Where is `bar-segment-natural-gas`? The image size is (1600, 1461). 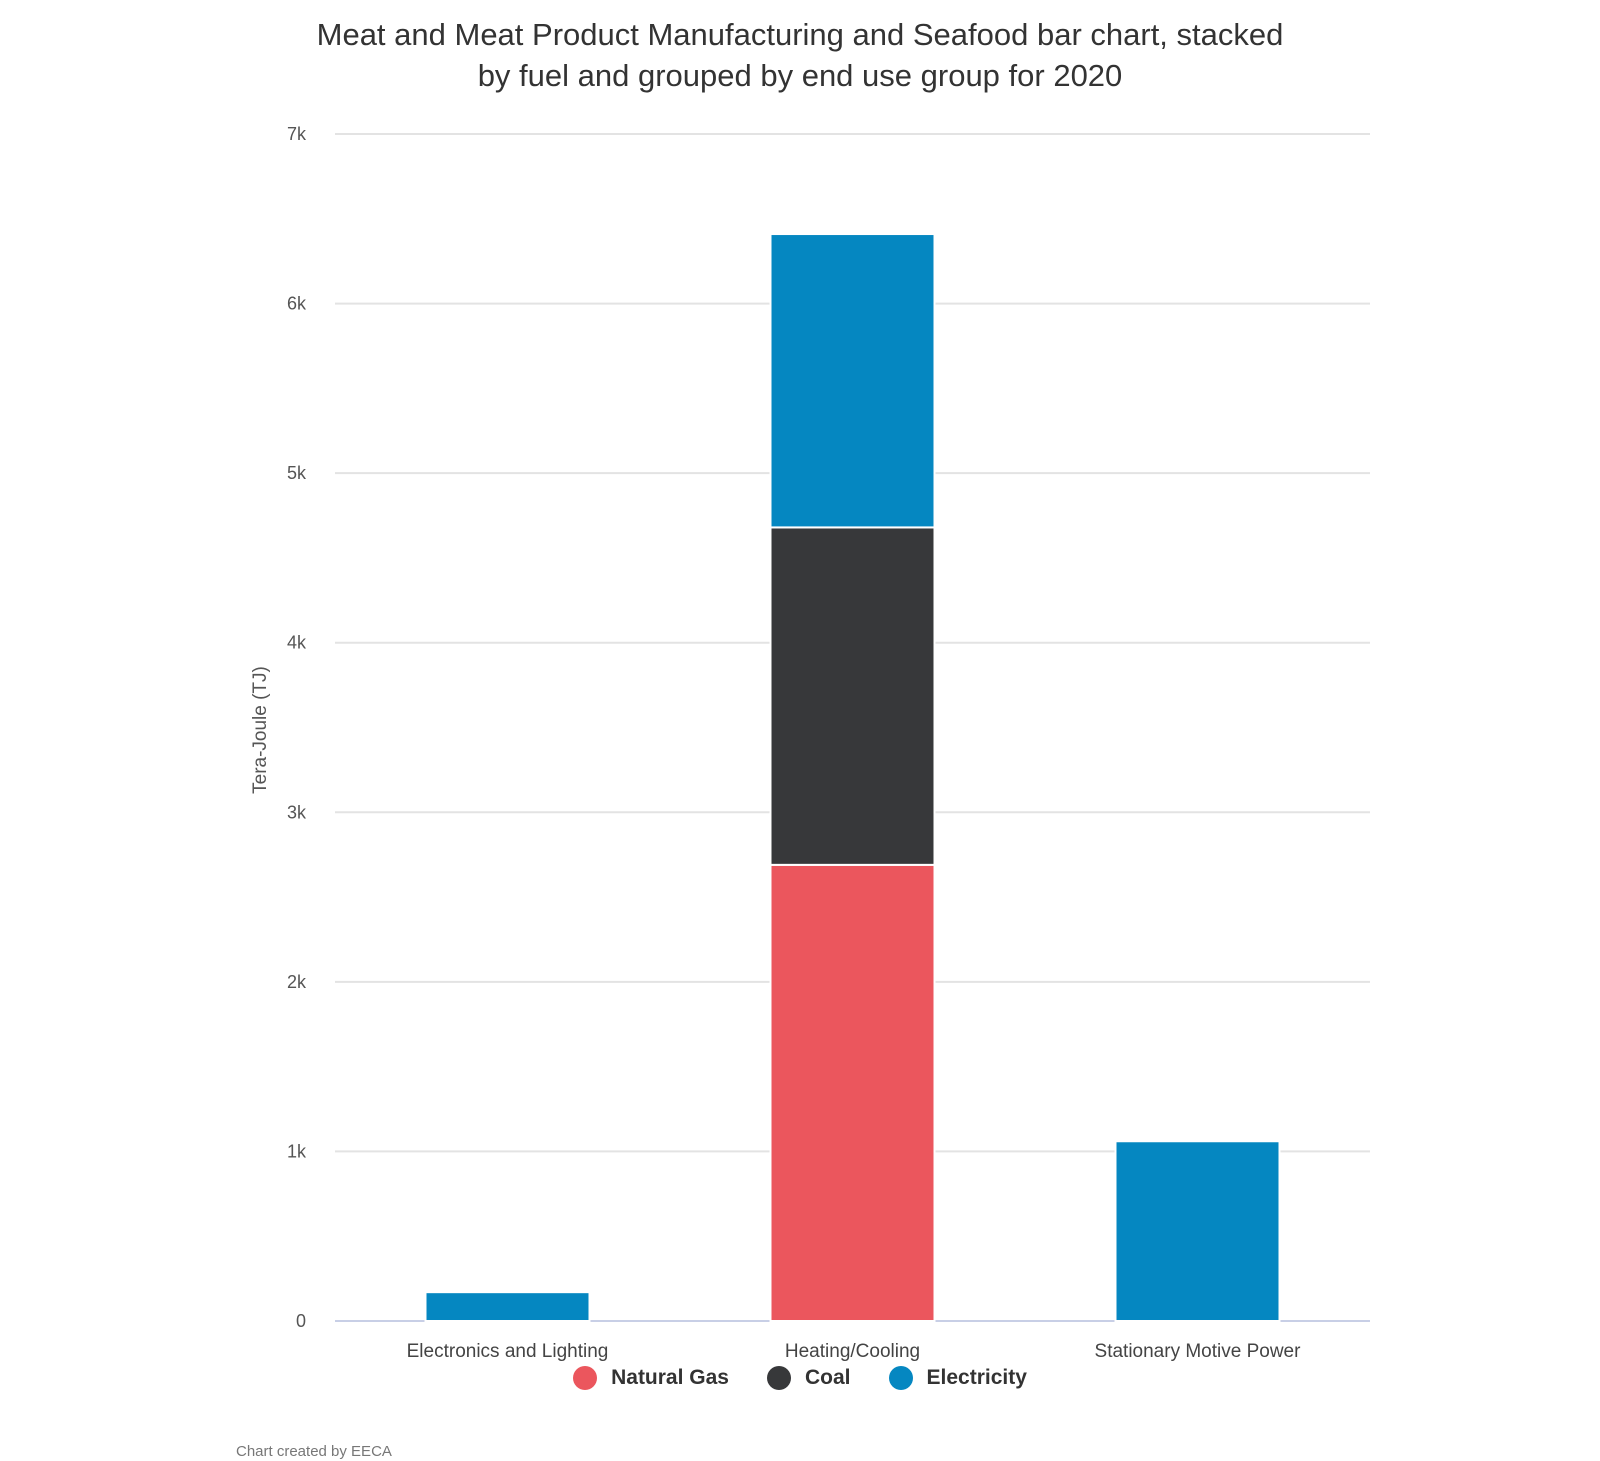 bar-segment-natural-gas is located at coordinates (852, 1092).